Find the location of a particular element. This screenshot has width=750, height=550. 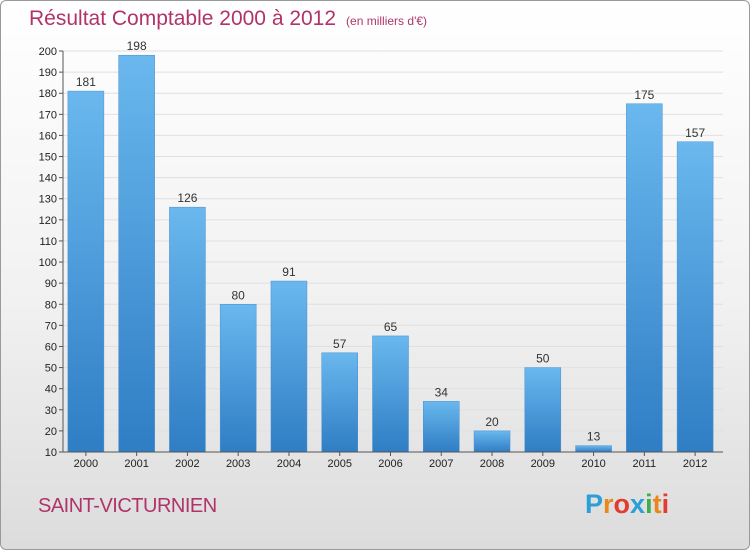

logo-letter: r is located at coordinates (608, 504).